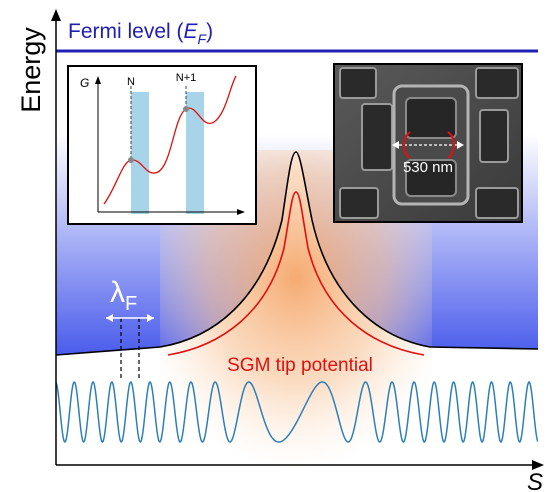  Describe the element at coordinates (186, 109) in the screenshot. I see `point-n1` at that location.